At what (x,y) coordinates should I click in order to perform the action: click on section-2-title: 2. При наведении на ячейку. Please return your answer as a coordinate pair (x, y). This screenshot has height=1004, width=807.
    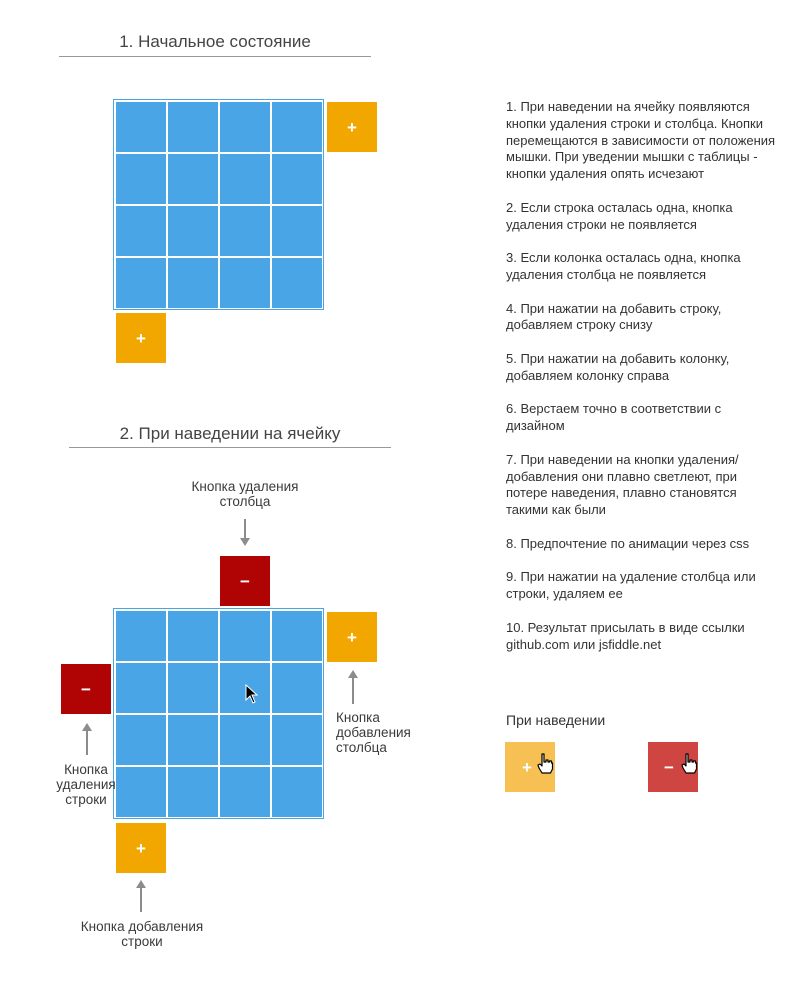
    Looking at the image, I should click on (230, 433).